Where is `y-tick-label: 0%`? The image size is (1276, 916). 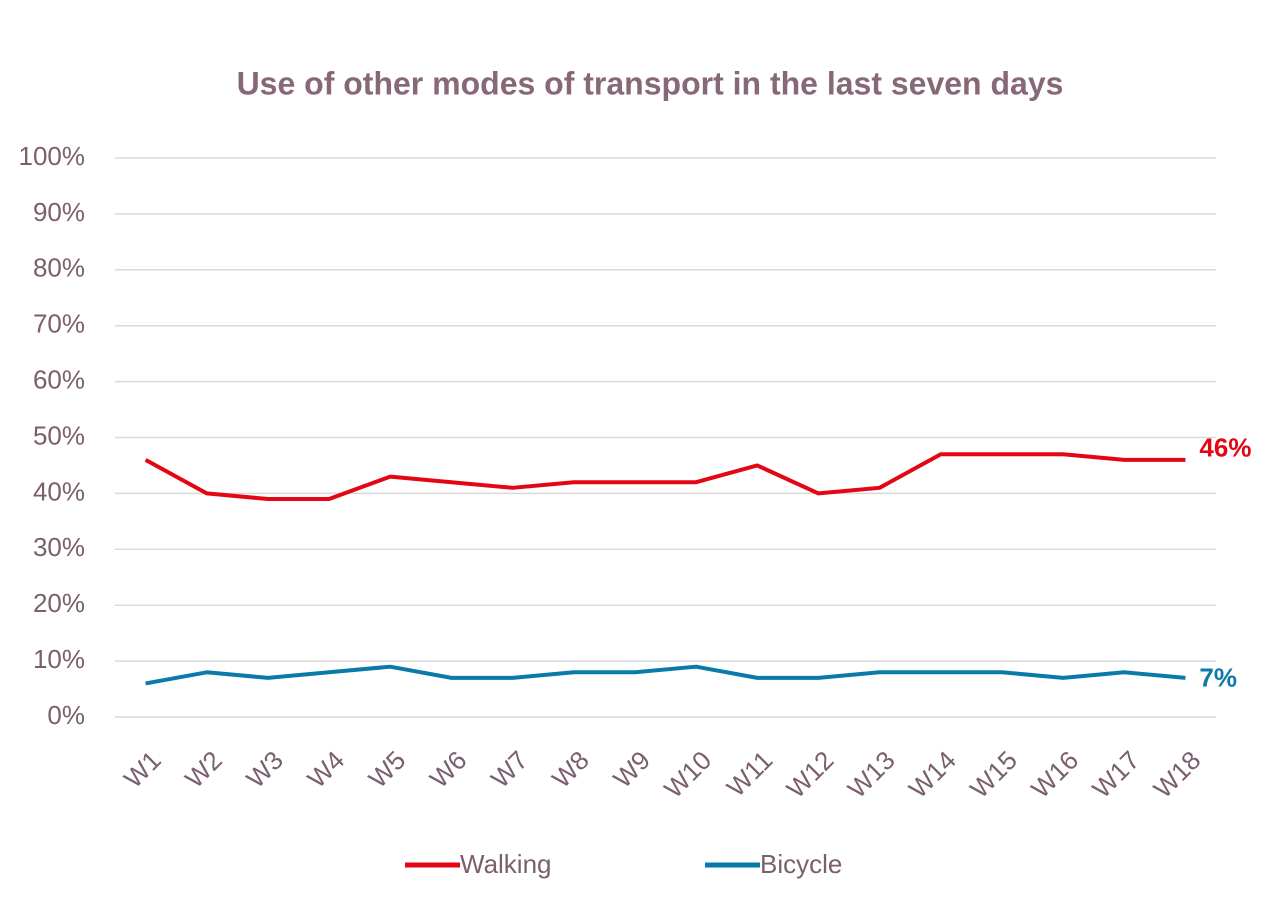 y-tick-label: 0% is located at coordinates (66, 715).